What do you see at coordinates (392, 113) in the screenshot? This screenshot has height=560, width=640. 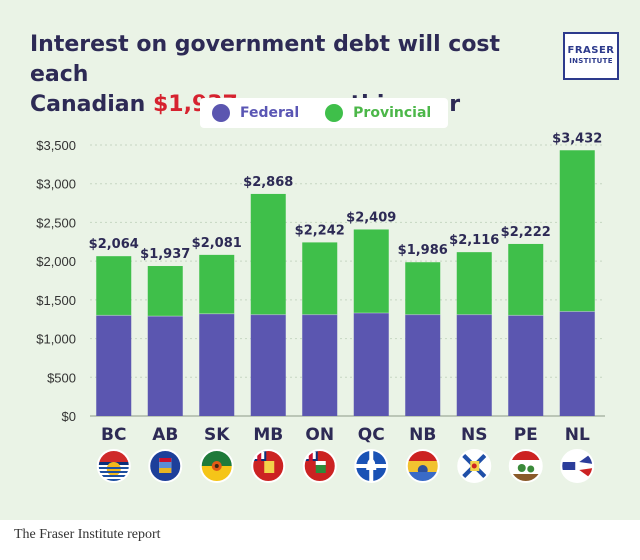 I see `legend-label-provincial: Provincial` at bounding box center [392, 113].